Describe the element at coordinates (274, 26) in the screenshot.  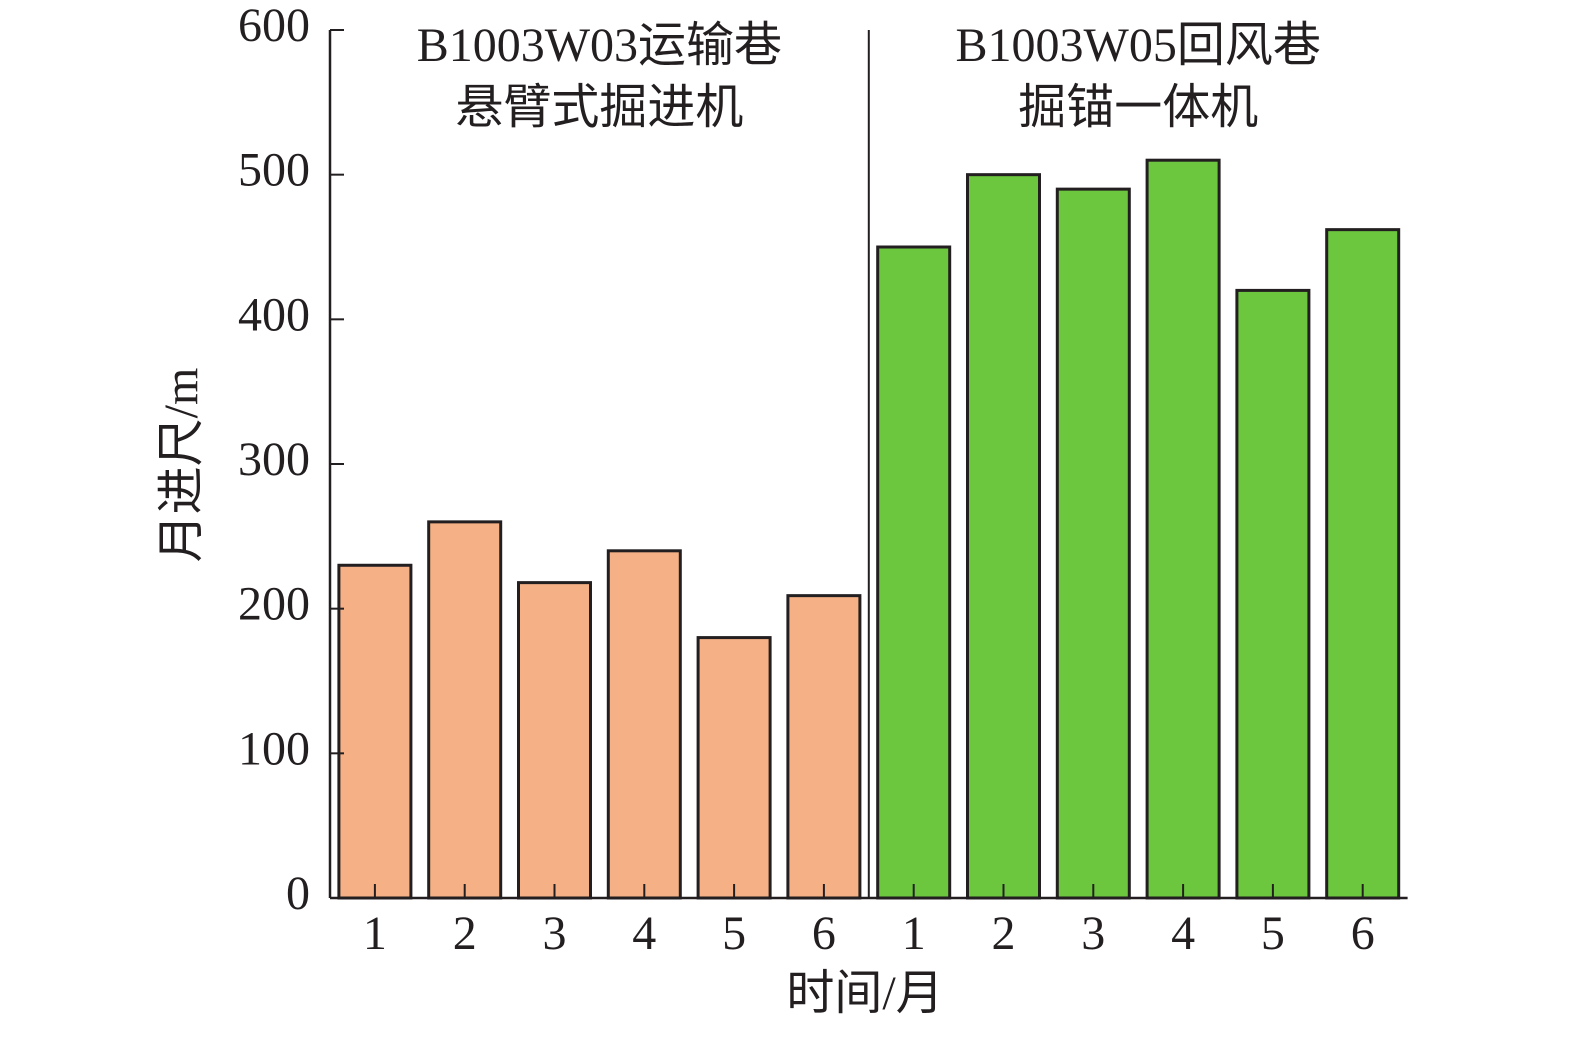
I see `y-tick-label: 600` at that location.